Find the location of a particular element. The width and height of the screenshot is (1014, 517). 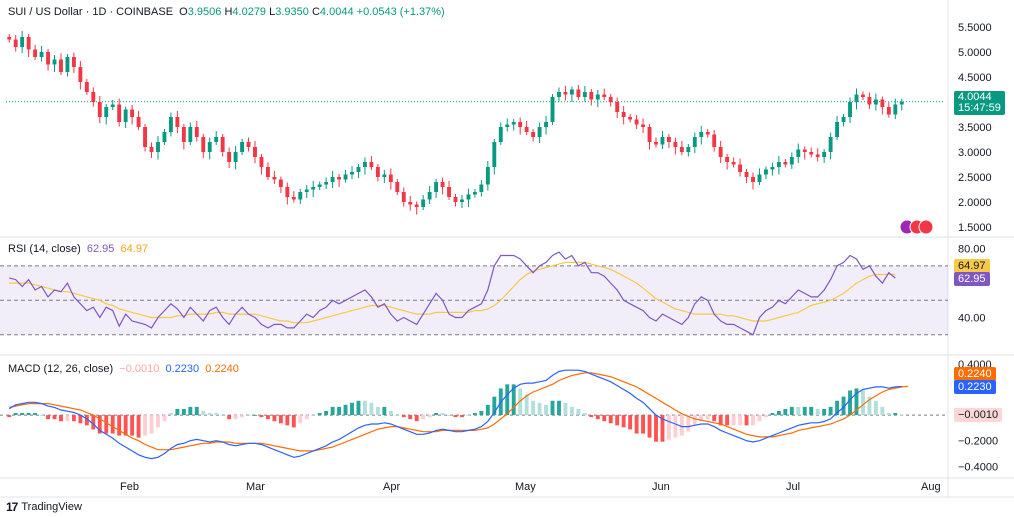

price-tag-countdown: 15:47:59 is located at coordinates (979, 108).